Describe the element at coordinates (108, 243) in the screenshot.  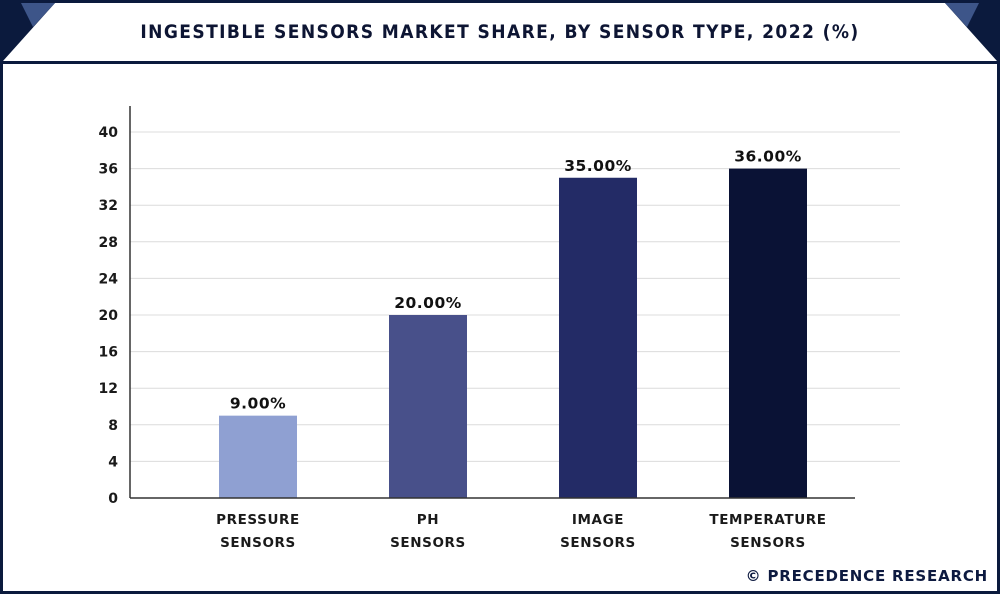
I see `y-tick-label: 28` at that location.